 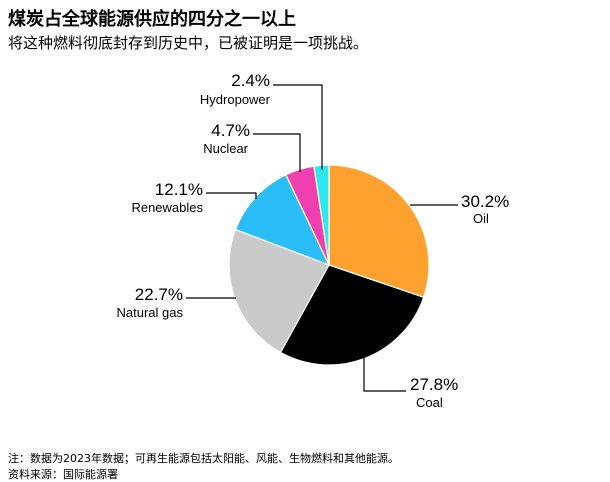 I want to click on slice-percent-natural-gas: 22.7%, so click(x=159, y=294).